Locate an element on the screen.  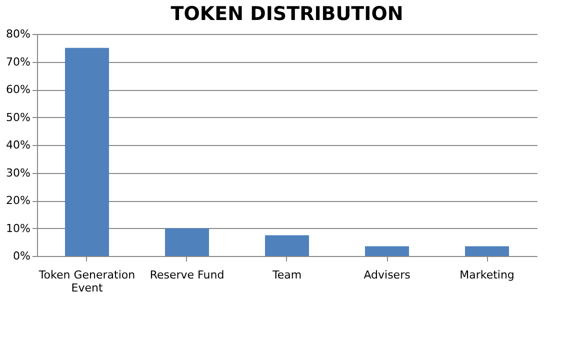
y-tick-label: 20% is located at coordinates (18, 200).